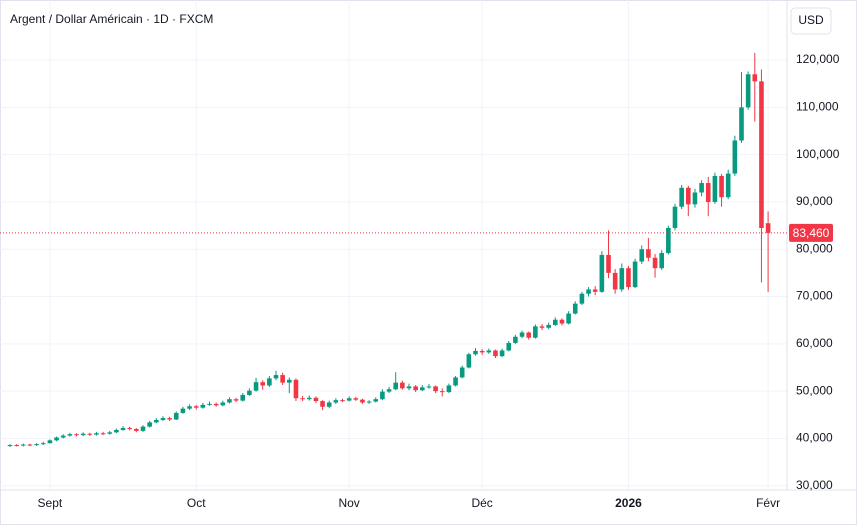  What do you see at coordinates (814, 248) in the screenshot?
I see `y-tick-label: 80,000` at bounding box center [814, 248].